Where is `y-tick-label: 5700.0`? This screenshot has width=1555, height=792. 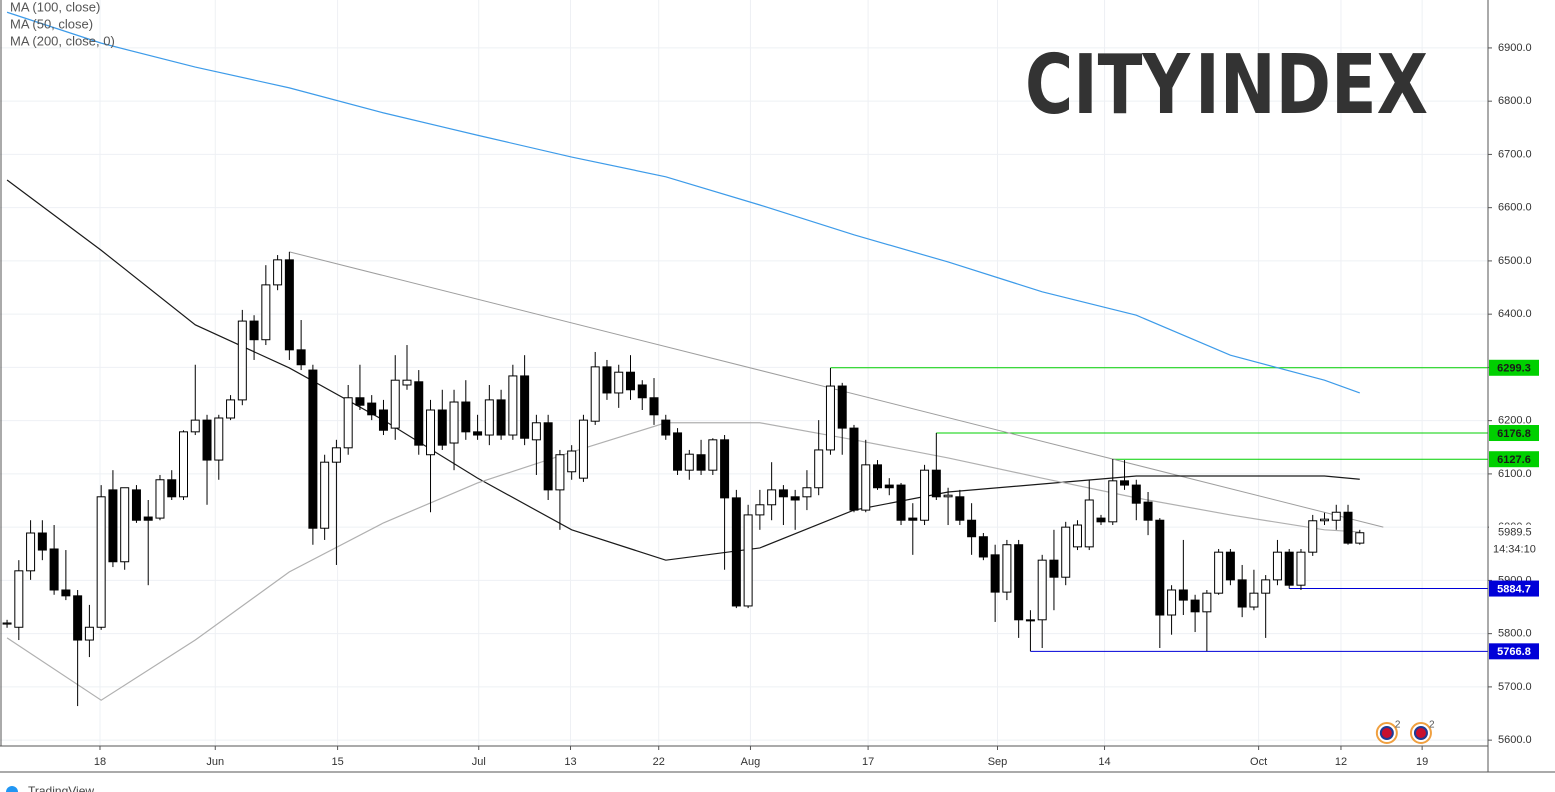 y-tick-label: 5700.0 is located at coordinates (1515, 687).